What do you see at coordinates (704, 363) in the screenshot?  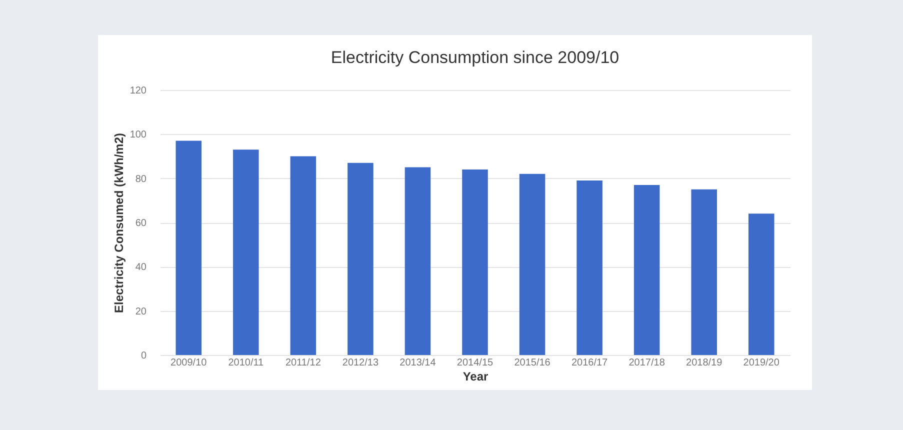 I see `x-tick-label: 2018/19` at bounding box center [704, 363].